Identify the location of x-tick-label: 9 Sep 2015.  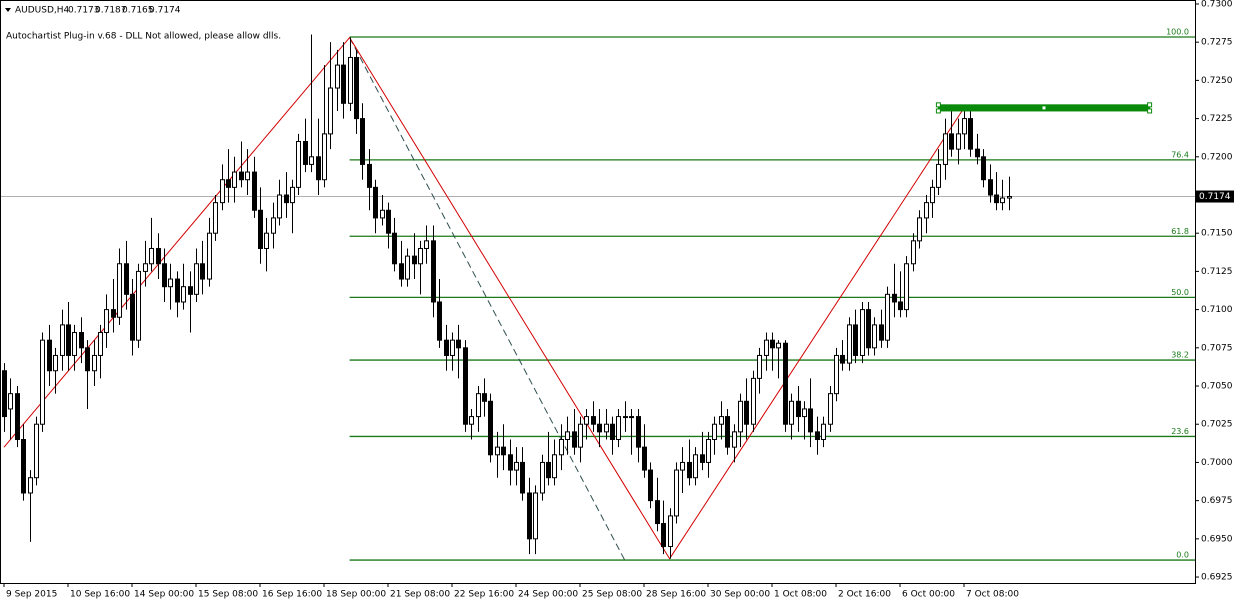
(31, 595).